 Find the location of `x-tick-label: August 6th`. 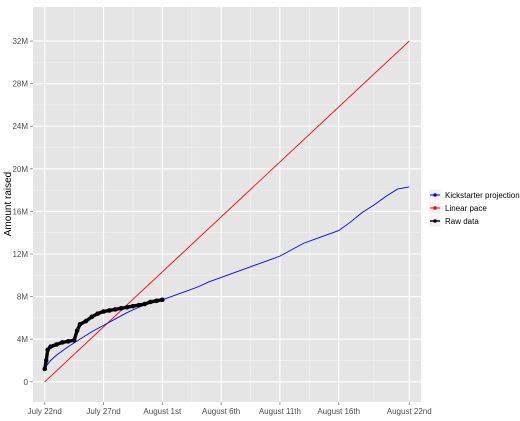

x-tick-label: August 6th is located at coordinates (221, 411).